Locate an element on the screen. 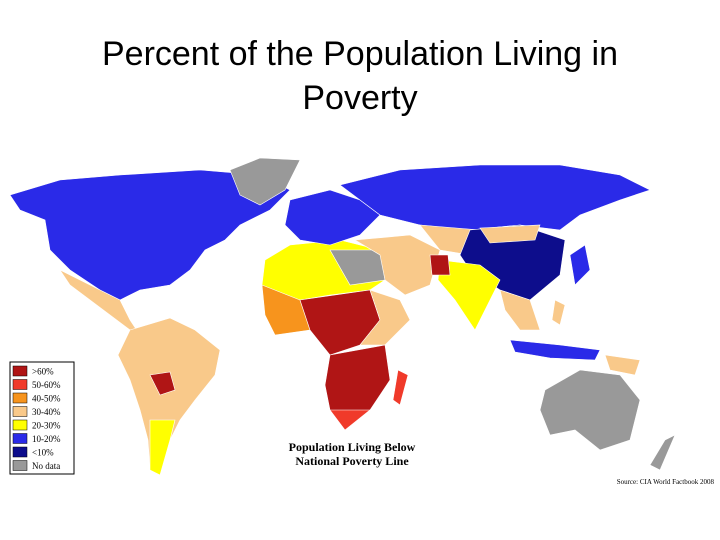 Image resolution: width=720 pixels, height=540 pixels. middle-east is located at coordinates (397, 265).